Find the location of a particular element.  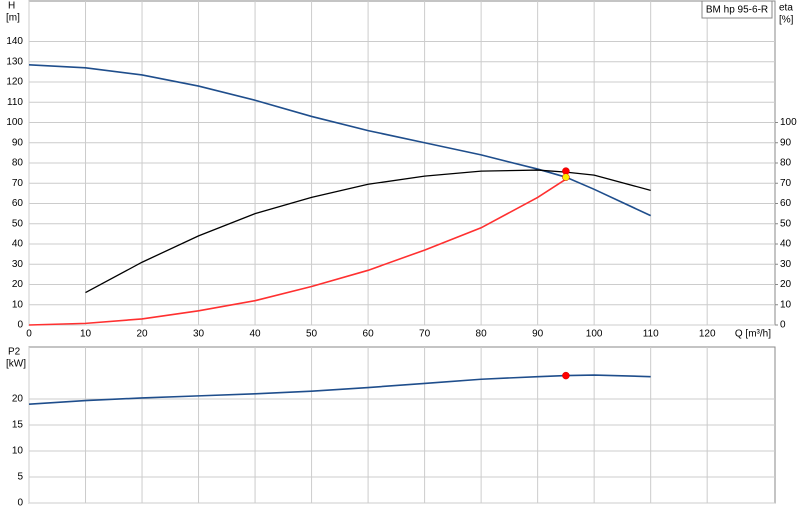

y2-tick-label: 50 is located at coordinates (786, 223).